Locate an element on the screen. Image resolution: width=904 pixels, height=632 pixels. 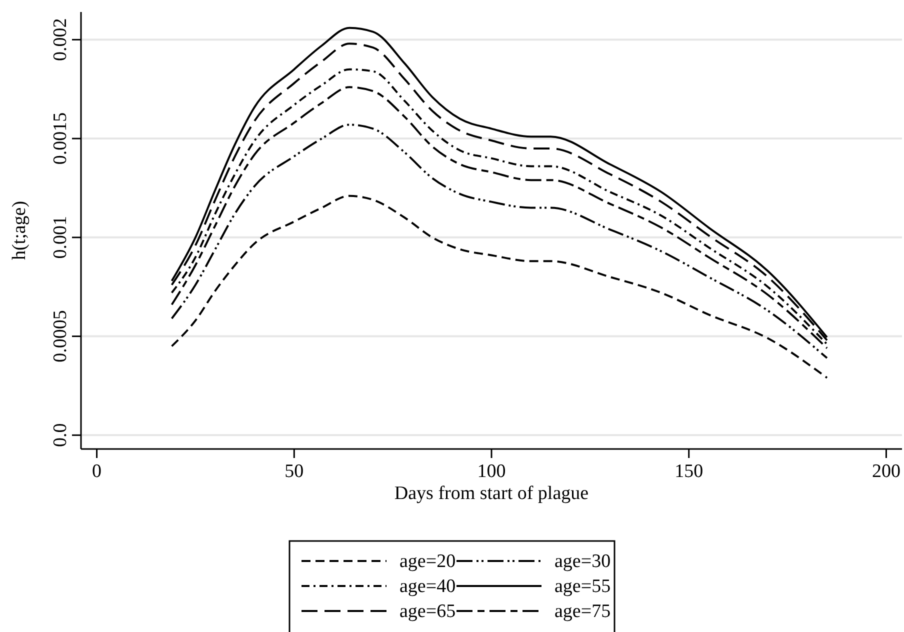
y-tick-label: 0.001 is located at coordinates (60, 237).